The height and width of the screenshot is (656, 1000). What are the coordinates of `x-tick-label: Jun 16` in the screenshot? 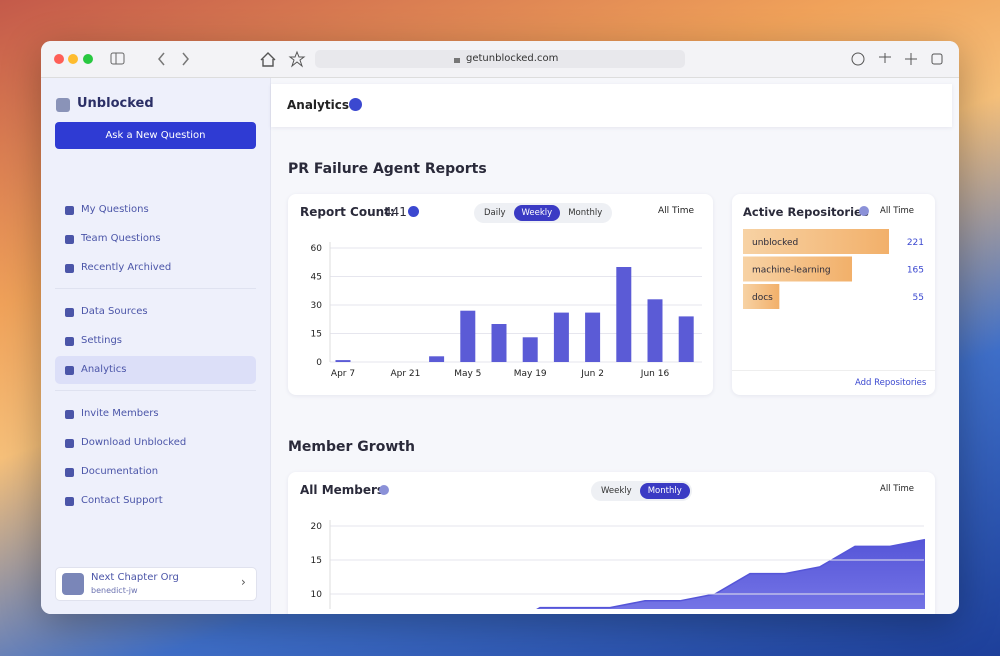 It's located at (655, 374).